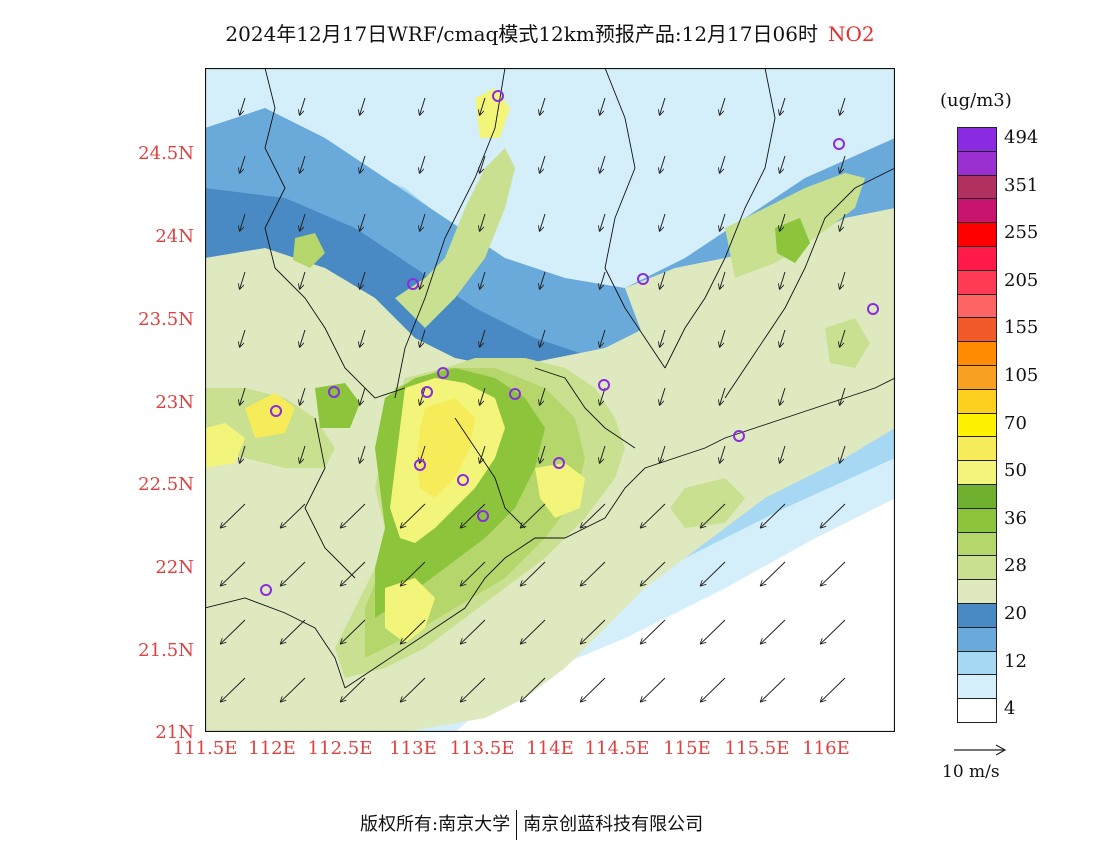 The height and width of the screenshot is (850, 1100). I want to click on lat-tick-label: 21.5N, so click(166, 650).